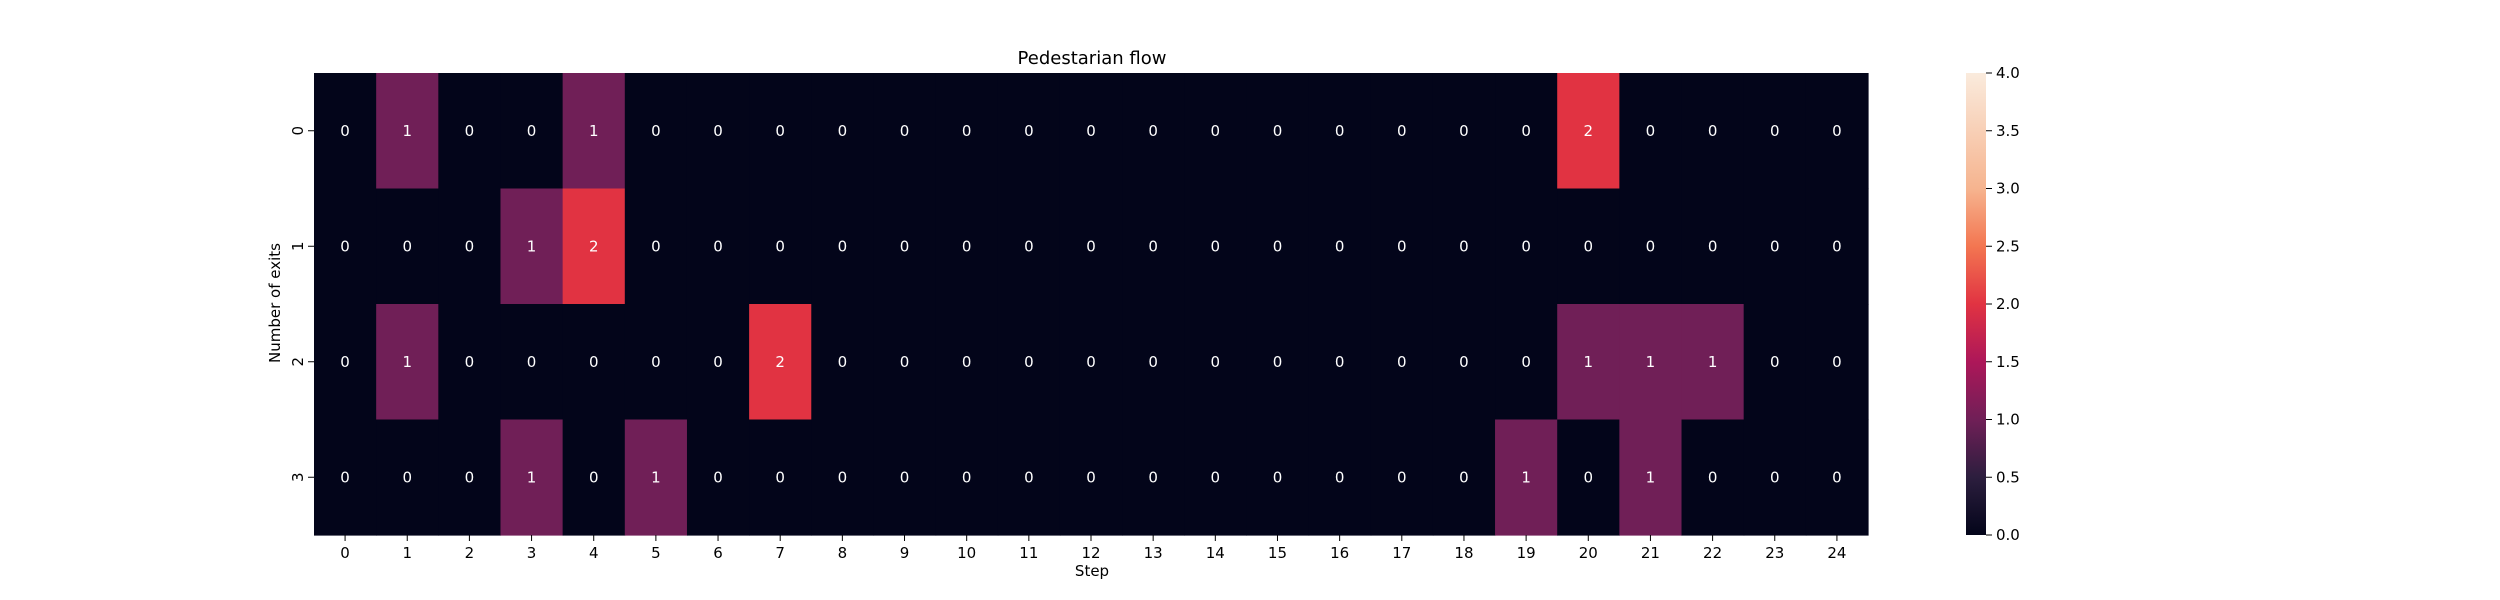 The width and height of the screenshot is (2500, 600). I want to click on colorbar-tick-label: 0.0, so click(2008, 535).